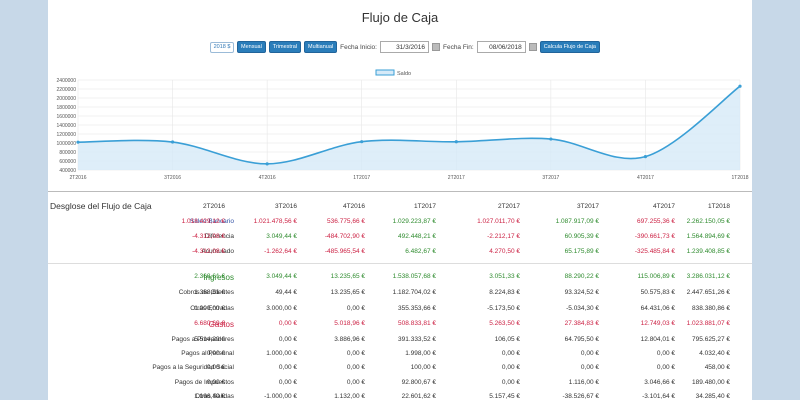  Describe the element at coordinates (582, 308) in the screenshot. I see `table-cell: -5.034,30 €` at that location.